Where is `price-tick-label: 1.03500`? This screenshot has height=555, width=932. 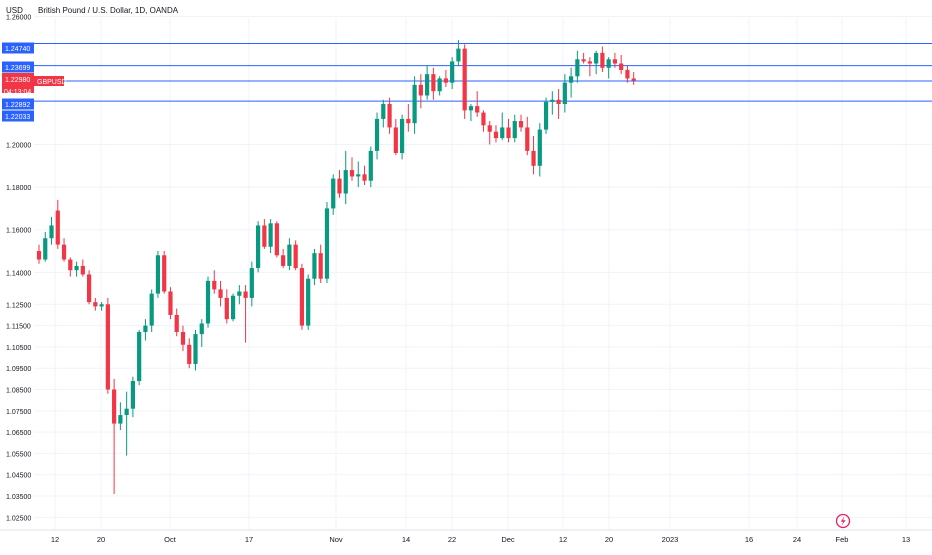 price-tick-label: 1.03500 is located at coordinates (18, 497).